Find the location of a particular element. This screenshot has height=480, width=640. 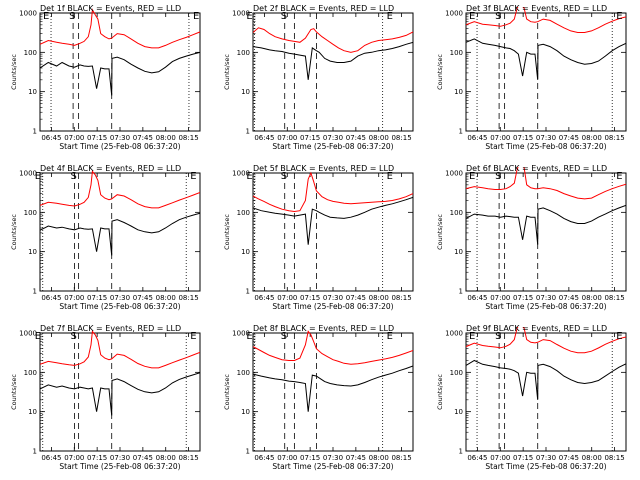

panel-title: Det 4f BLACK = Events, RED = LLD is located at coordinates (110, 168).